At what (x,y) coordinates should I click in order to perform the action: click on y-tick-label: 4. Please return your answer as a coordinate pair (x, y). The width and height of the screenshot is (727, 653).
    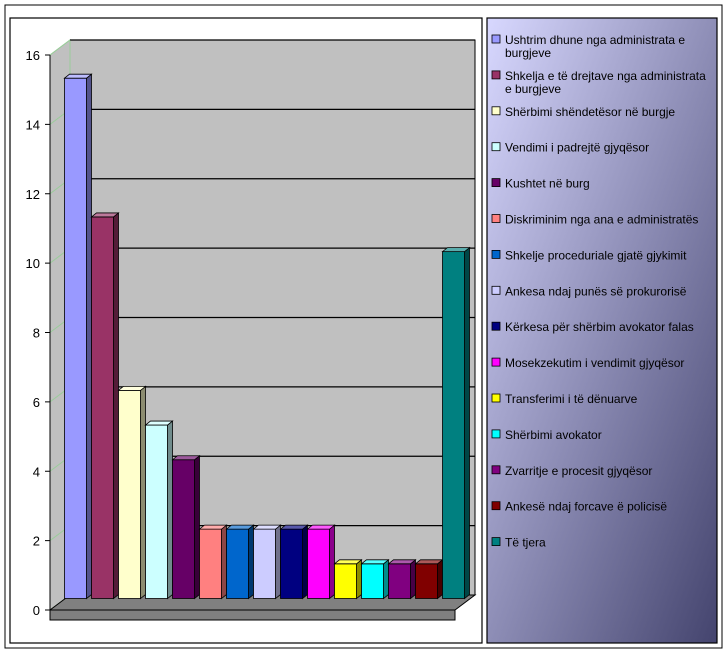
    Looking at the image, I should click on (36, 471).